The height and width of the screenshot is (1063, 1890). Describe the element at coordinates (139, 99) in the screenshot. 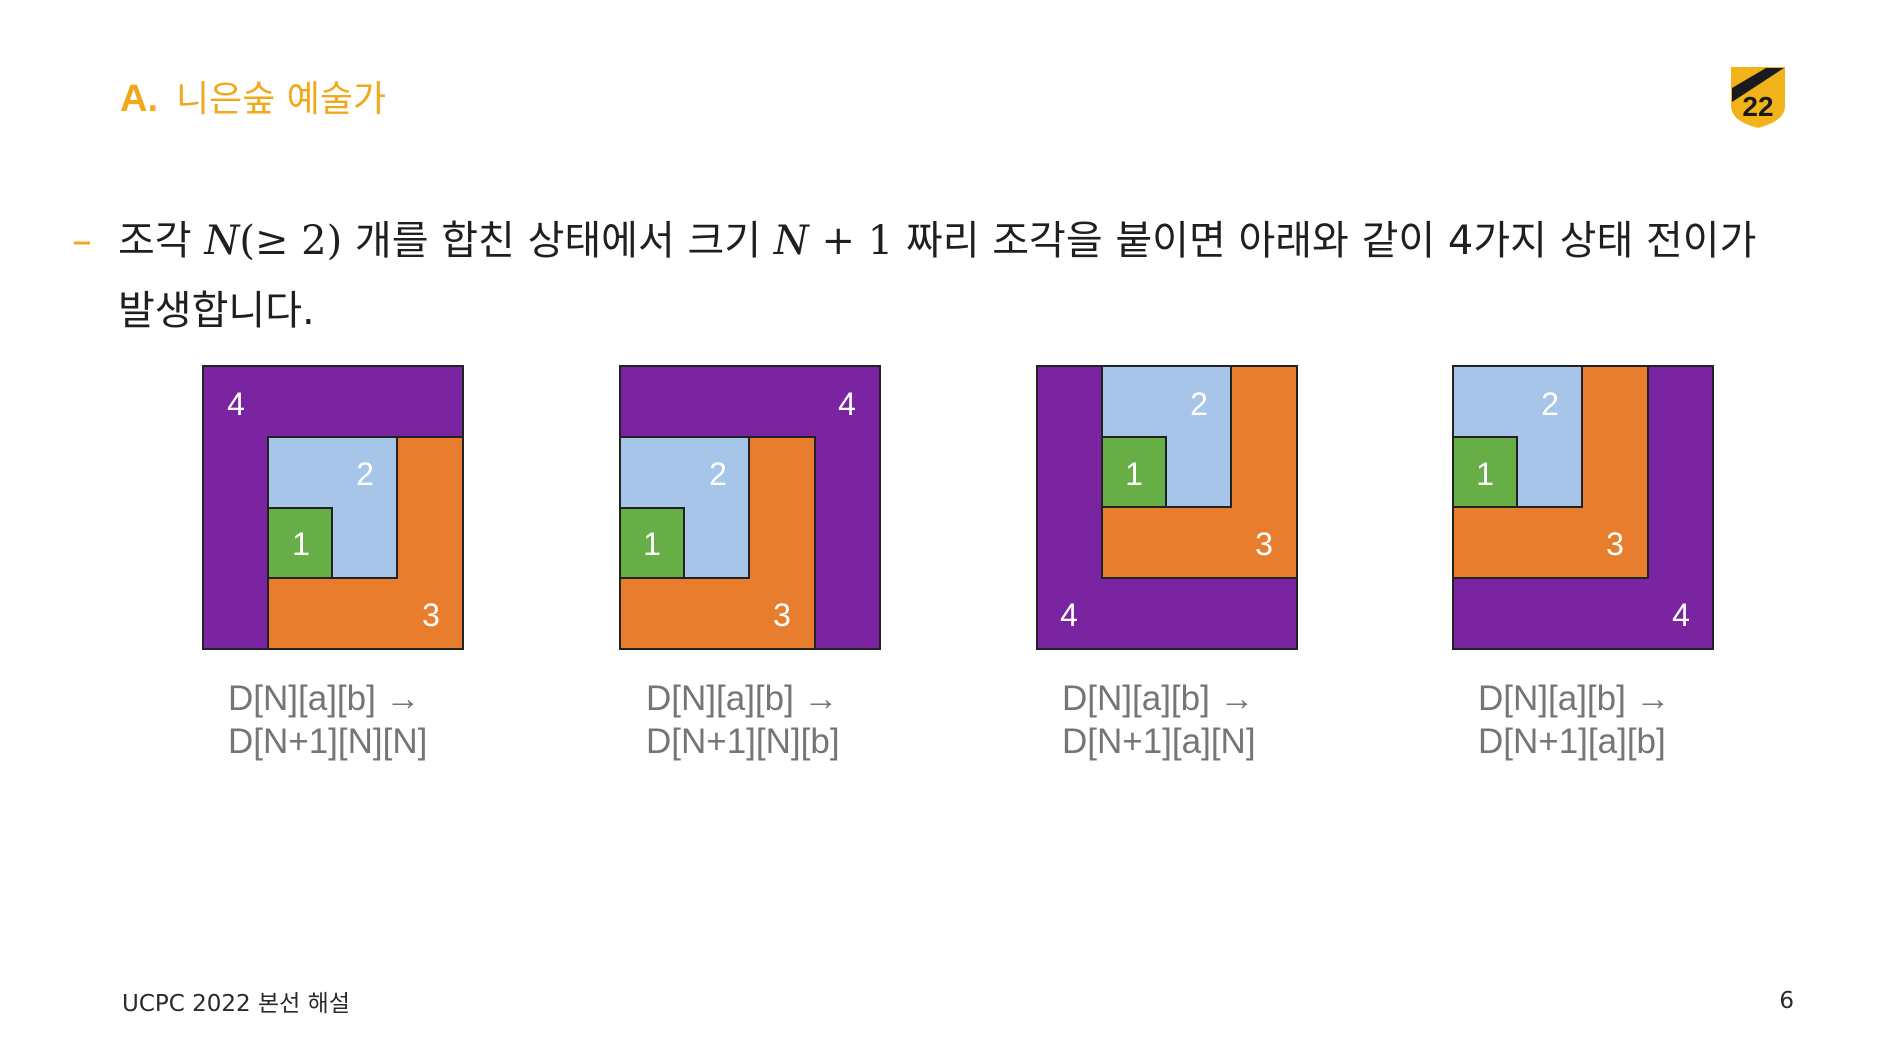

I see `section-letter: A.` at that location.